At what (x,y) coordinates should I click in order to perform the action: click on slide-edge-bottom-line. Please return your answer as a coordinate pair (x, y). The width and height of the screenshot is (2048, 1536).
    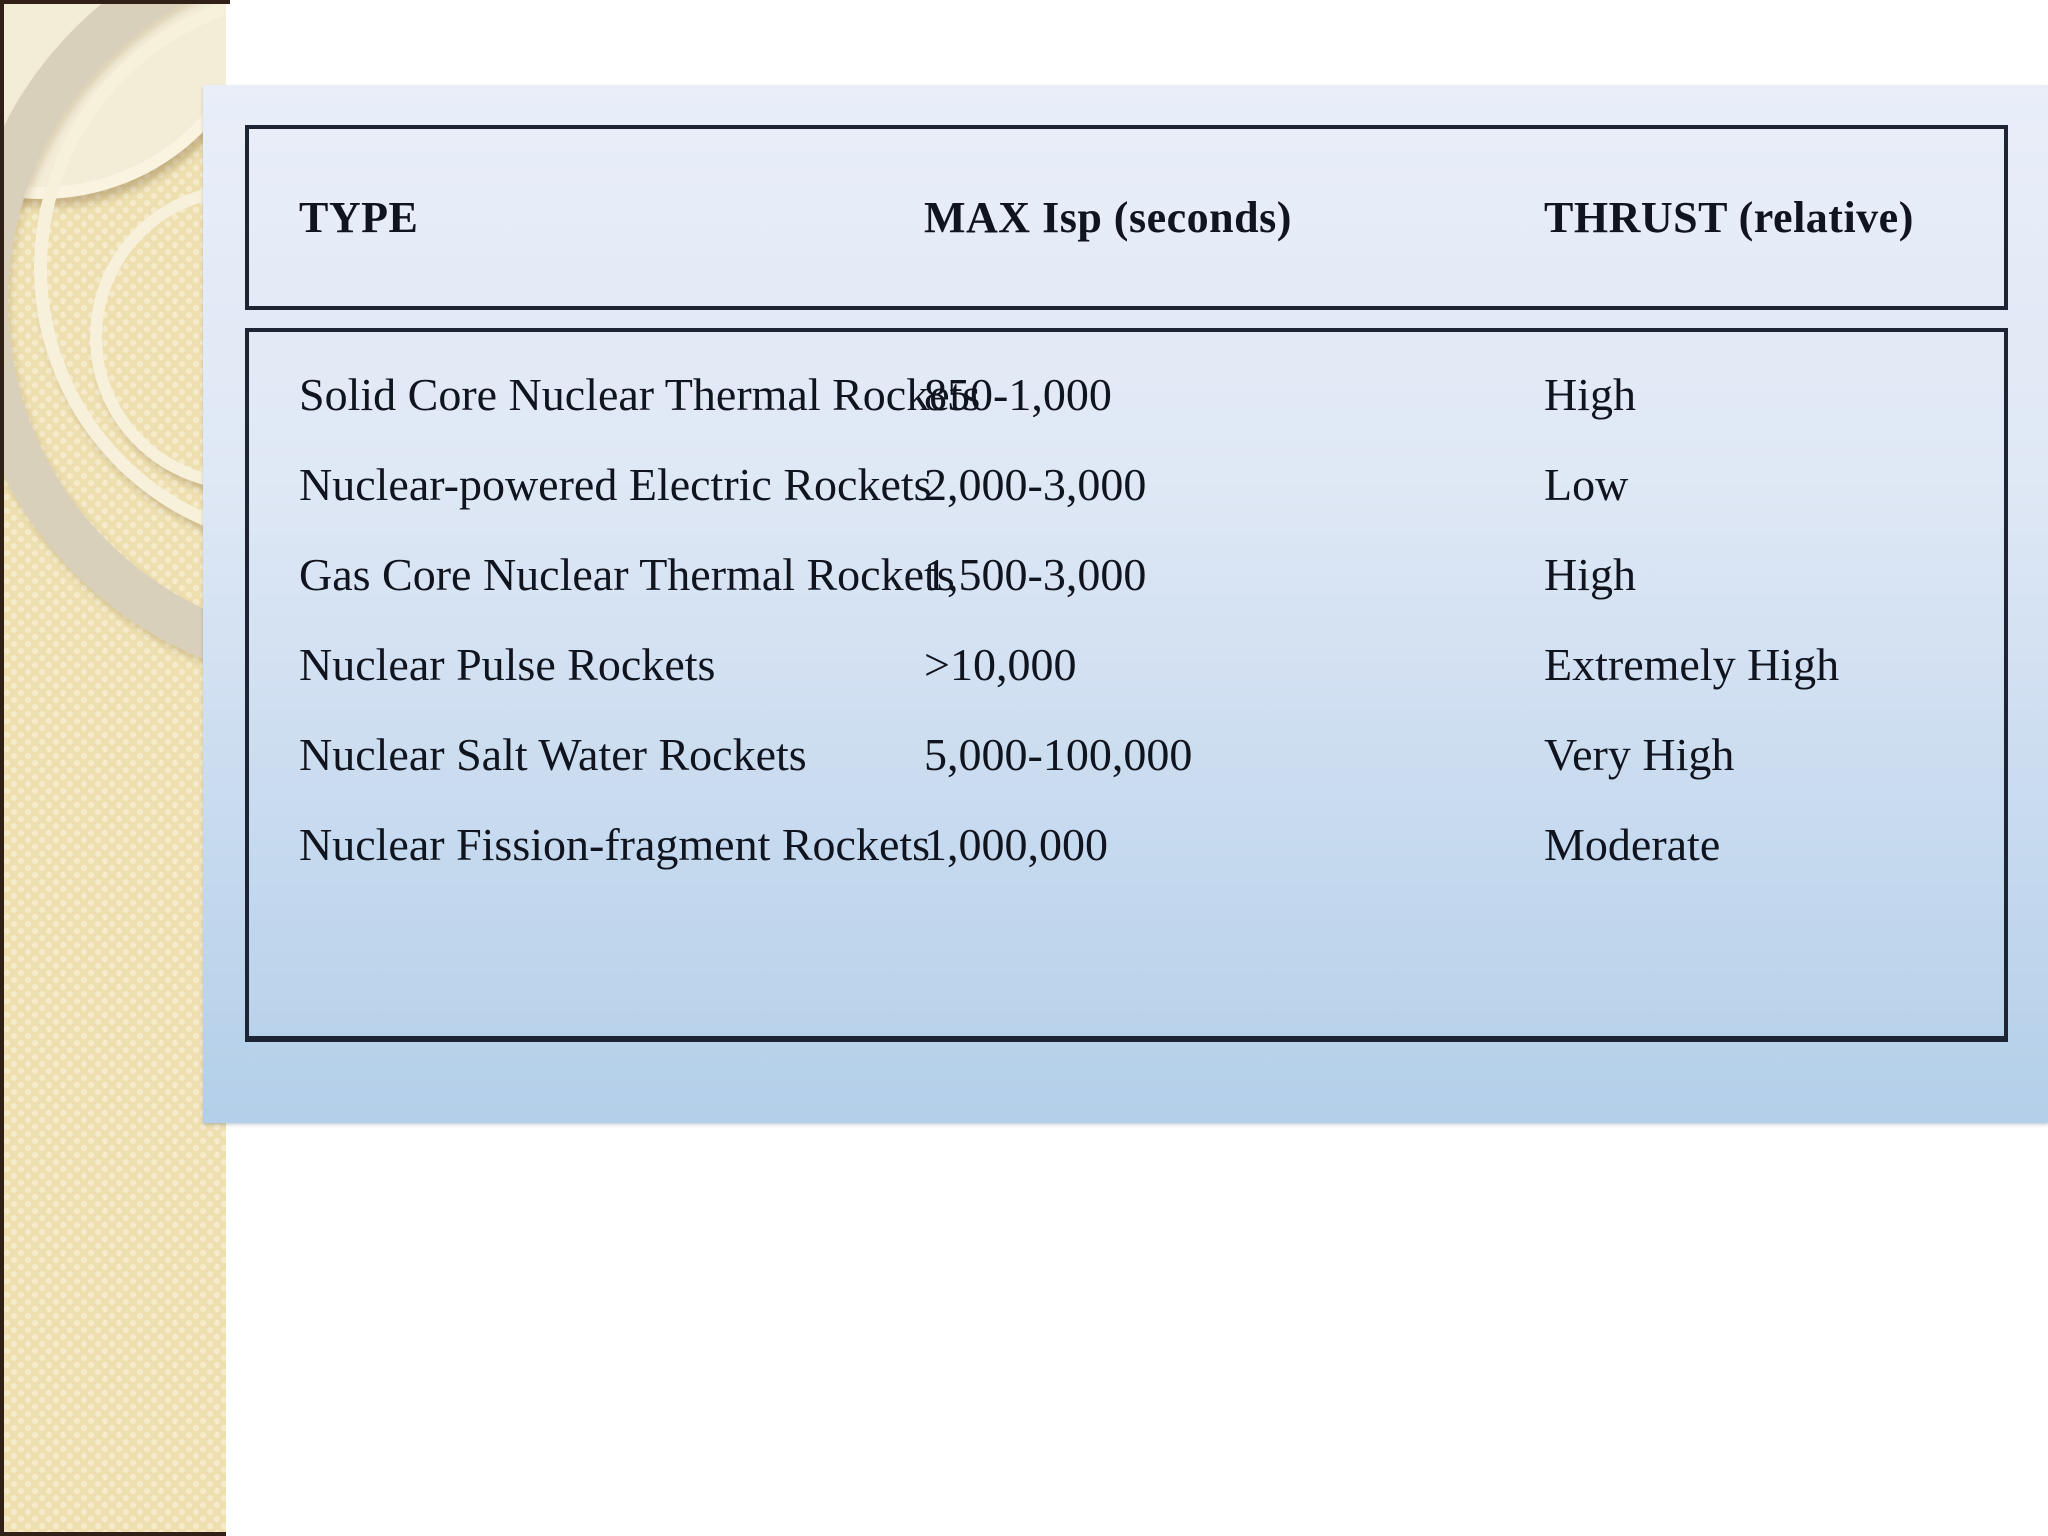
    Looking at the image, I should click on (113, 1534).